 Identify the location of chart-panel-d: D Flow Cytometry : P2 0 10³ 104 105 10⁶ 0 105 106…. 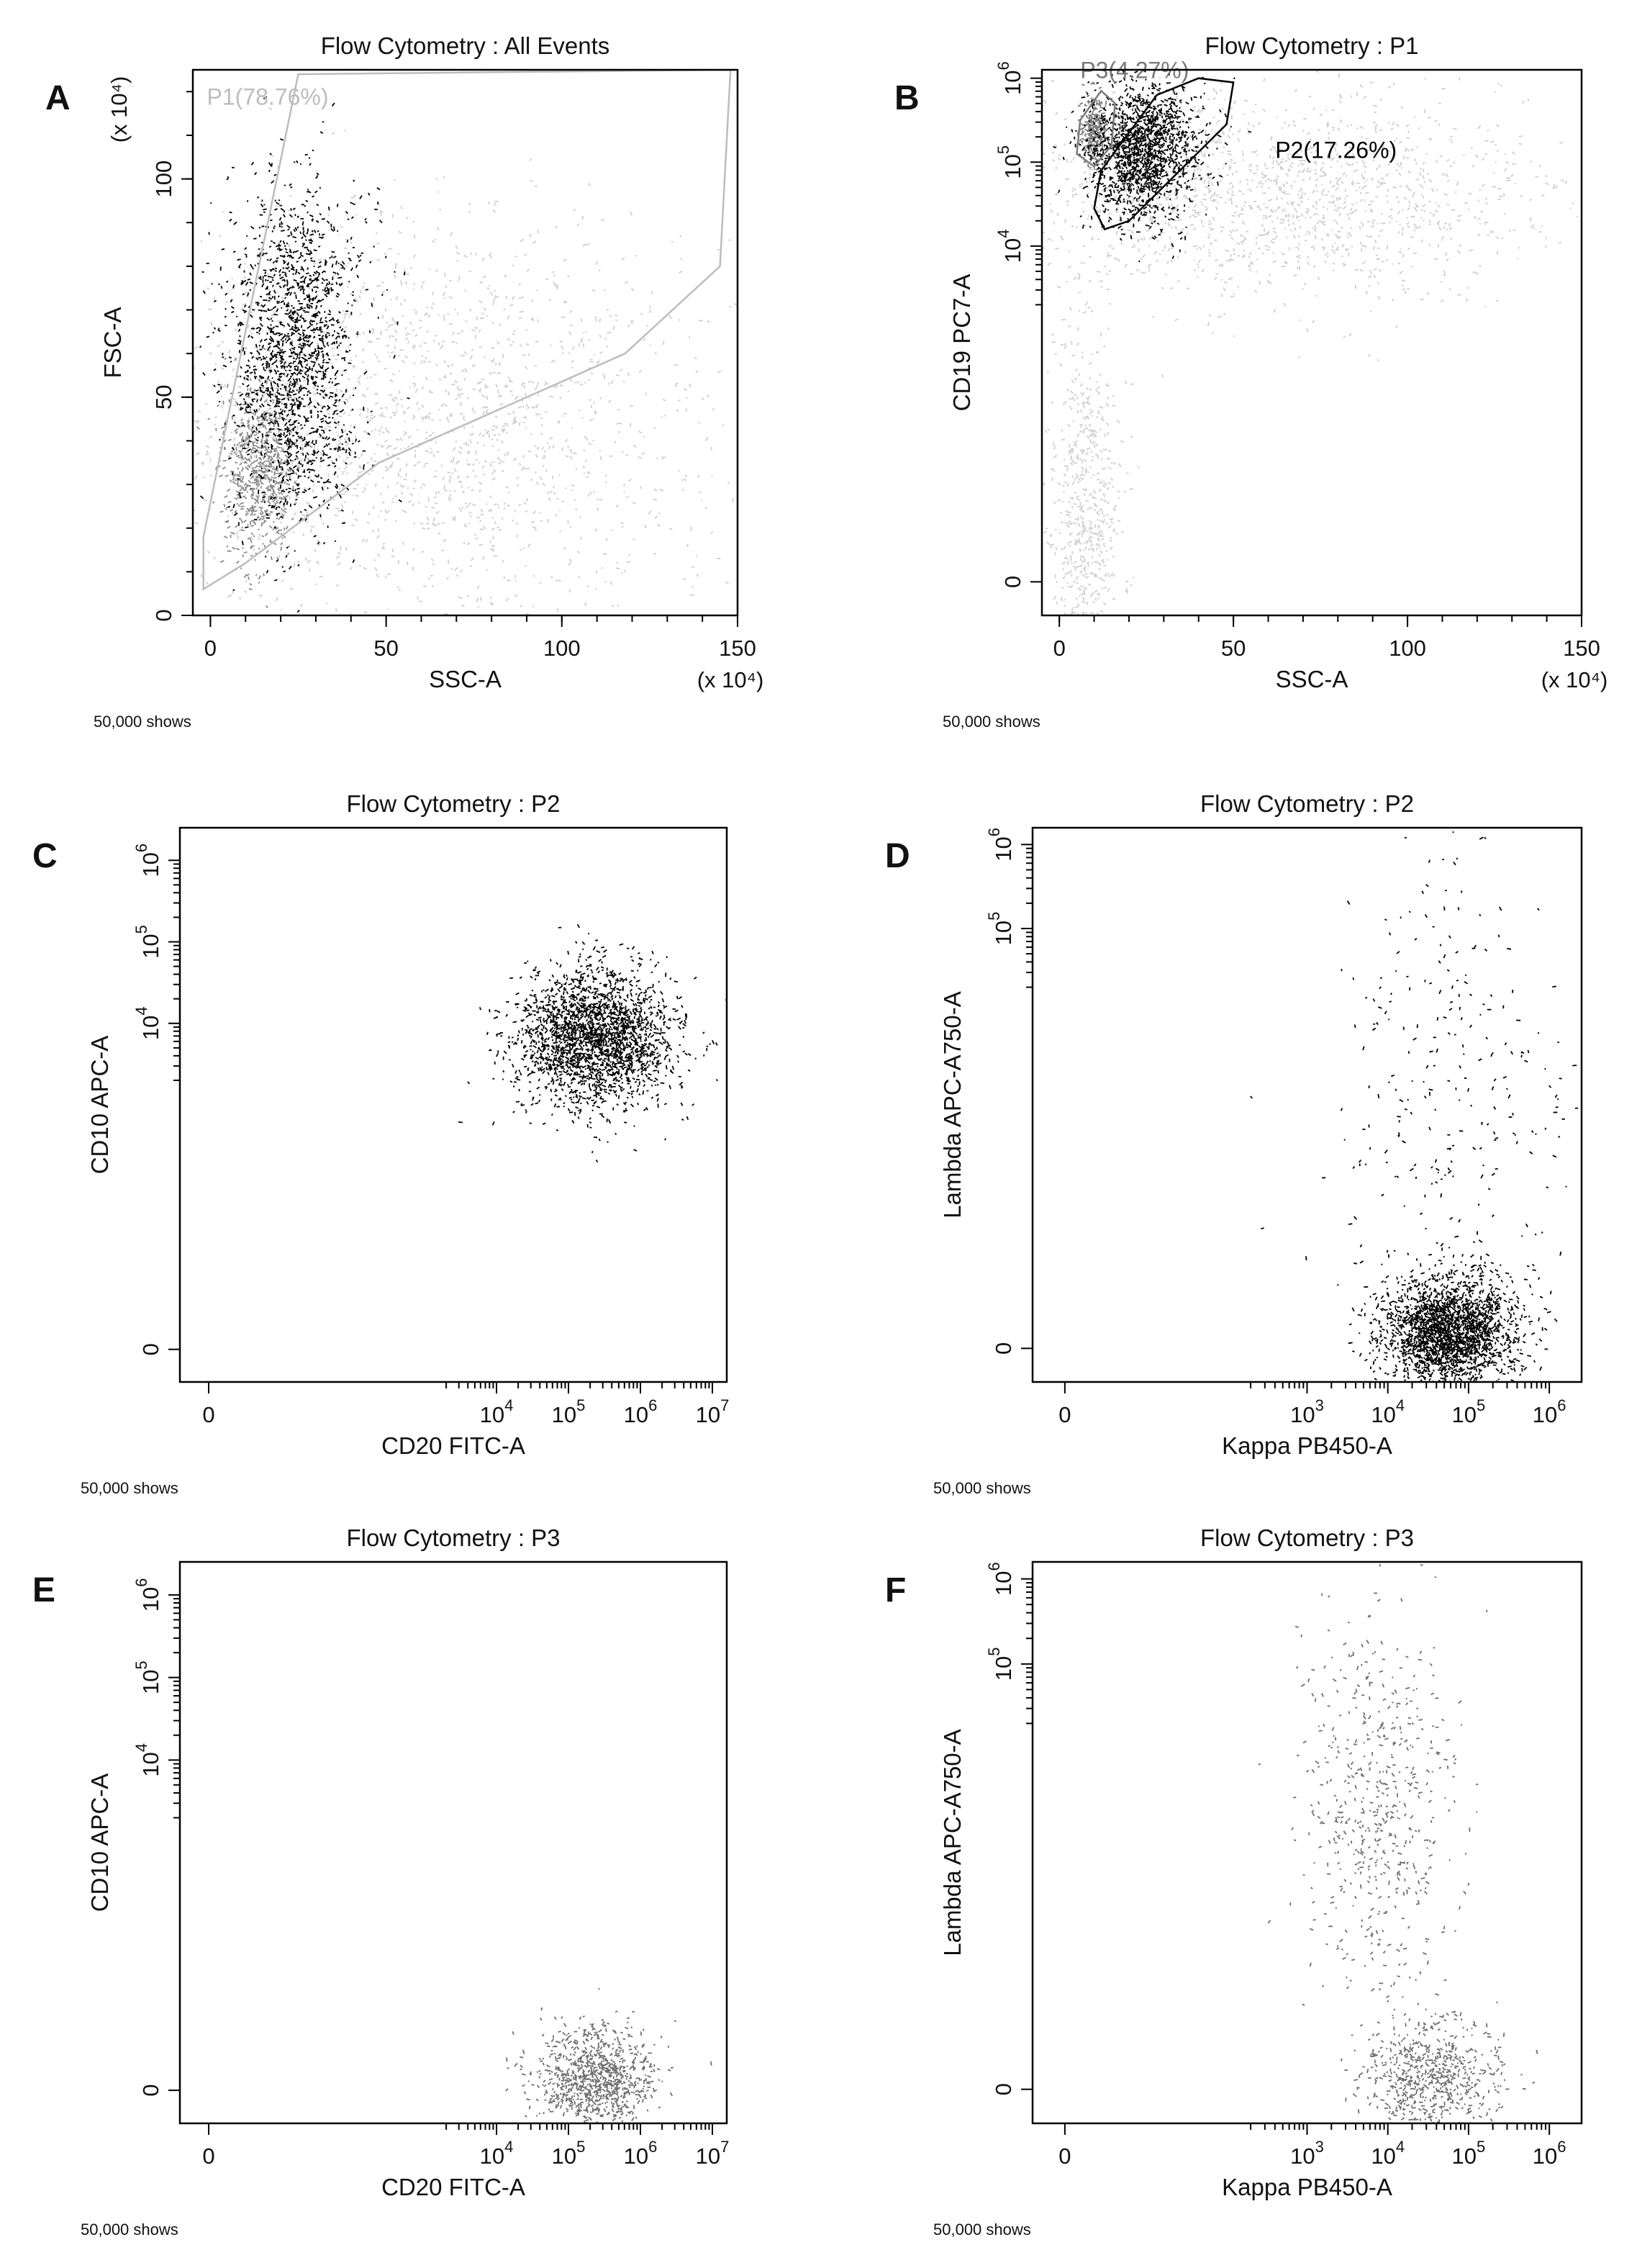
(1234, 1143).